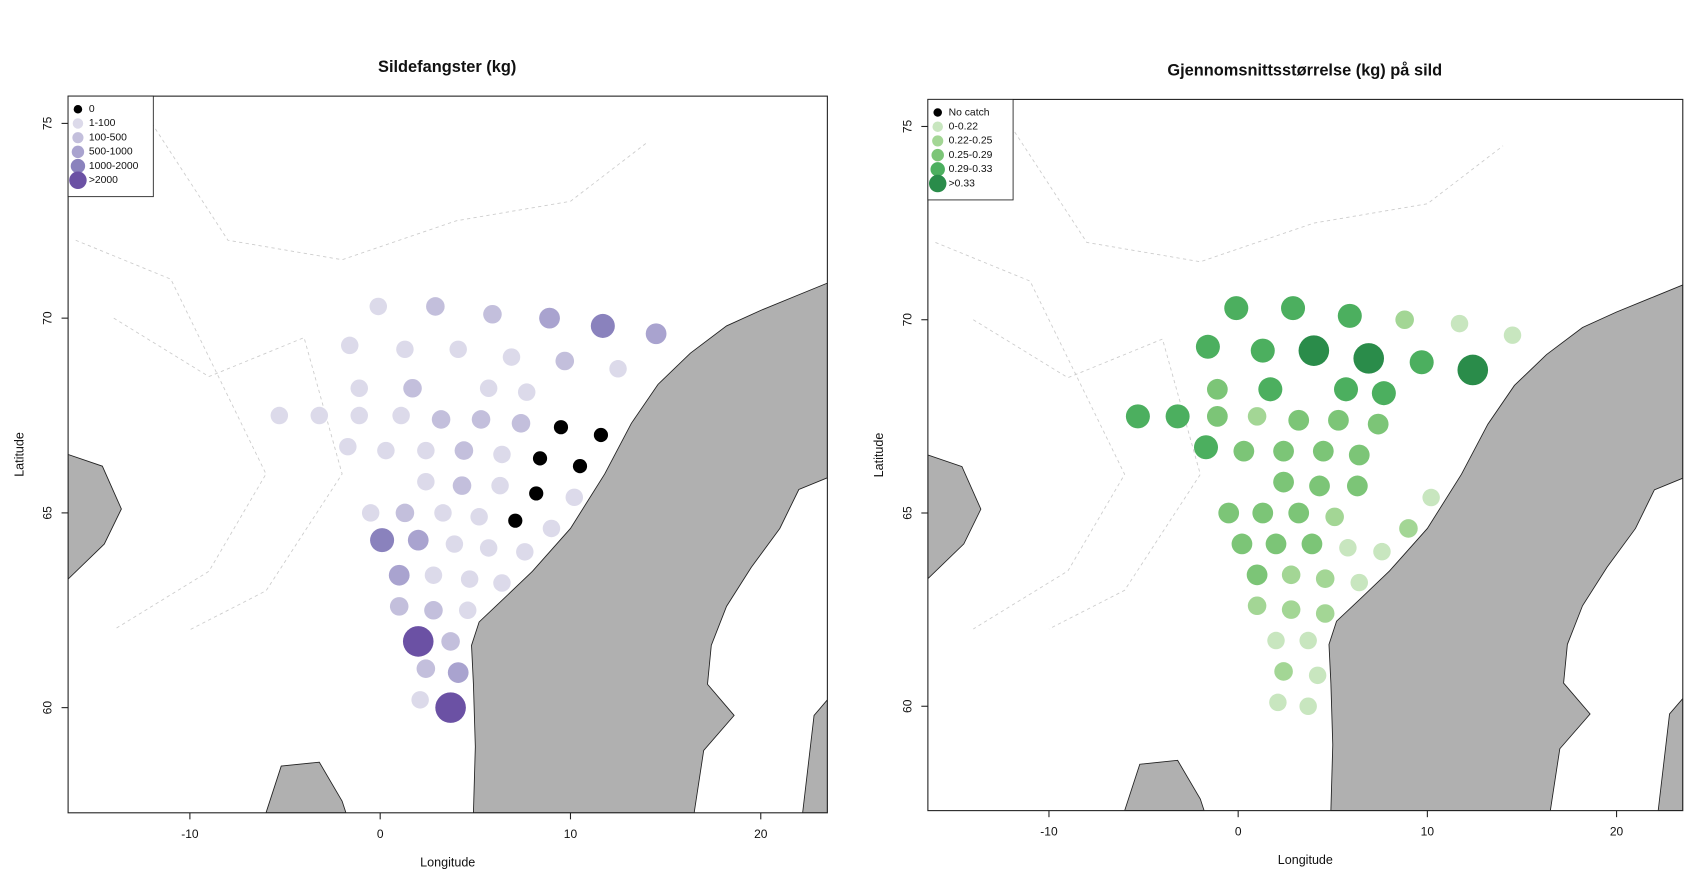 The width and height of the screenshot is (1705, 886). What do you see at coordinates (964, 126) in the screenshot?
I see `legend-label: 0-0.22` at bounding box center [964, 126].